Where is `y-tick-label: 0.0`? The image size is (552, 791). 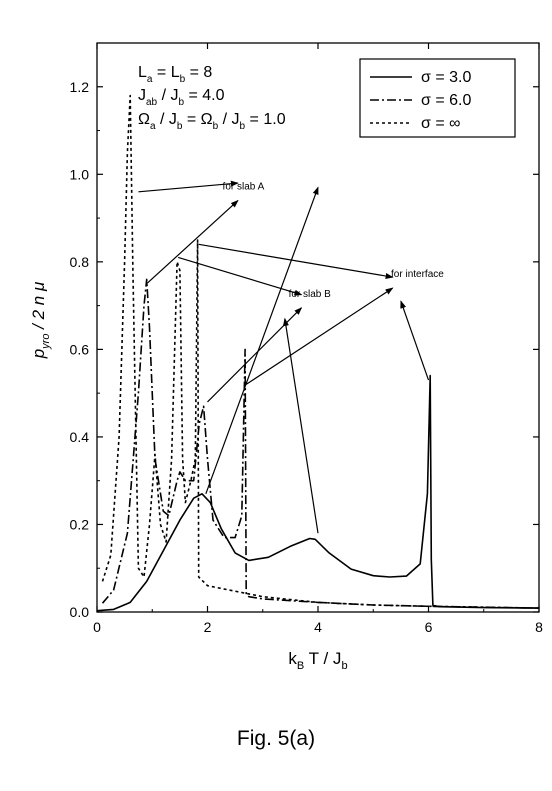 y-tick-label: 0.0 is located at coordinates (80, 612).